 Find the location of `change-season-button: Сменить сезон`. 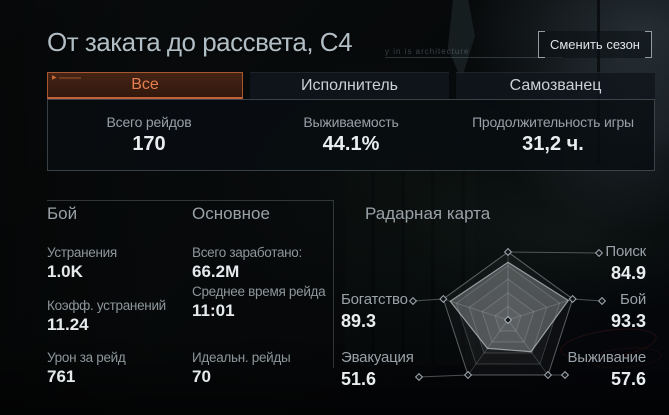

change-season-button: Сменить сезон is located at coordinates (595, 44).